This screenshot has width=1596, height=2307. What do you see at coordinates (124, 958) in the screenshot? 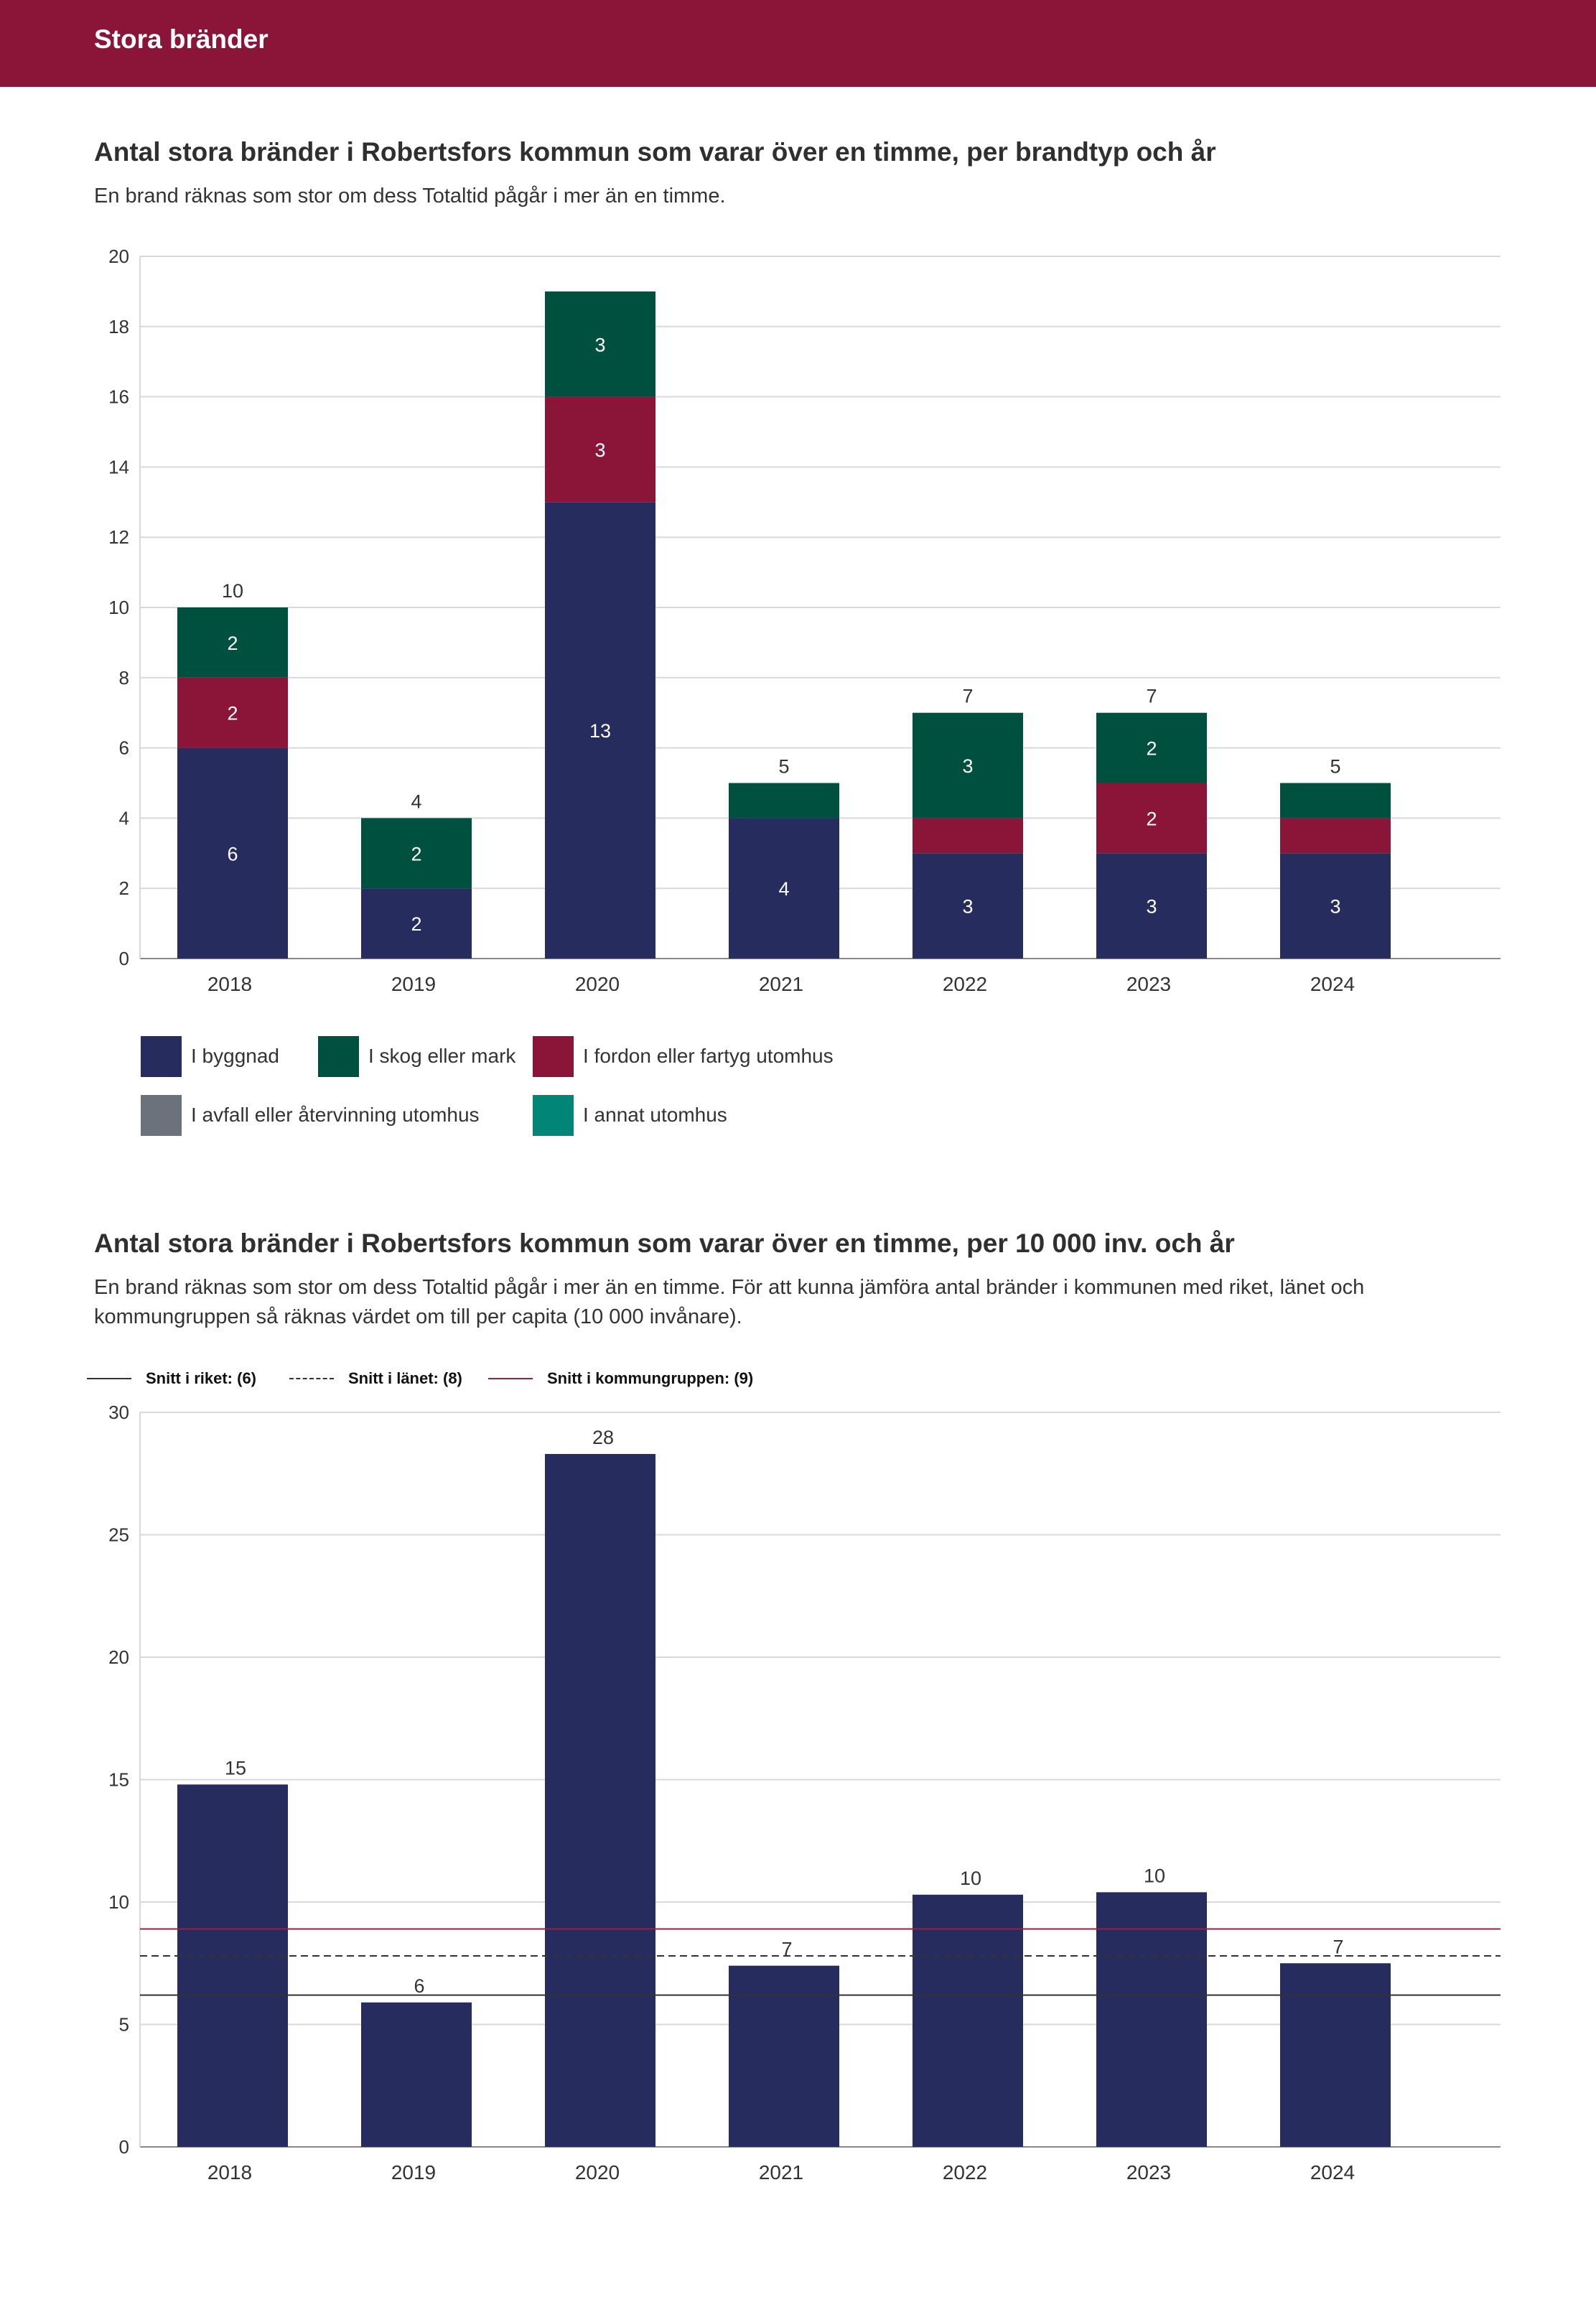
I see `y-tick-label: 0` at bounding box center [124, 958].